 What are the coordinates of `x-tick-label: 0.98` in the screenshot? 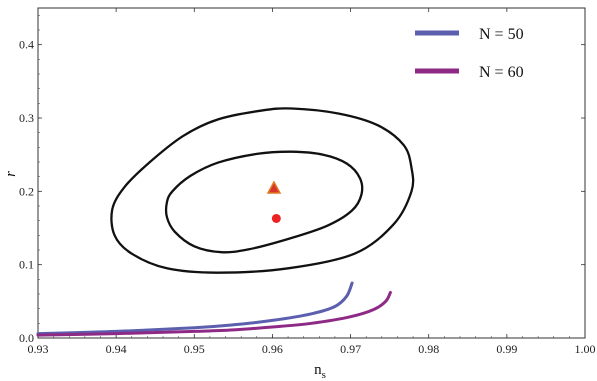 It's located at (428, 349).